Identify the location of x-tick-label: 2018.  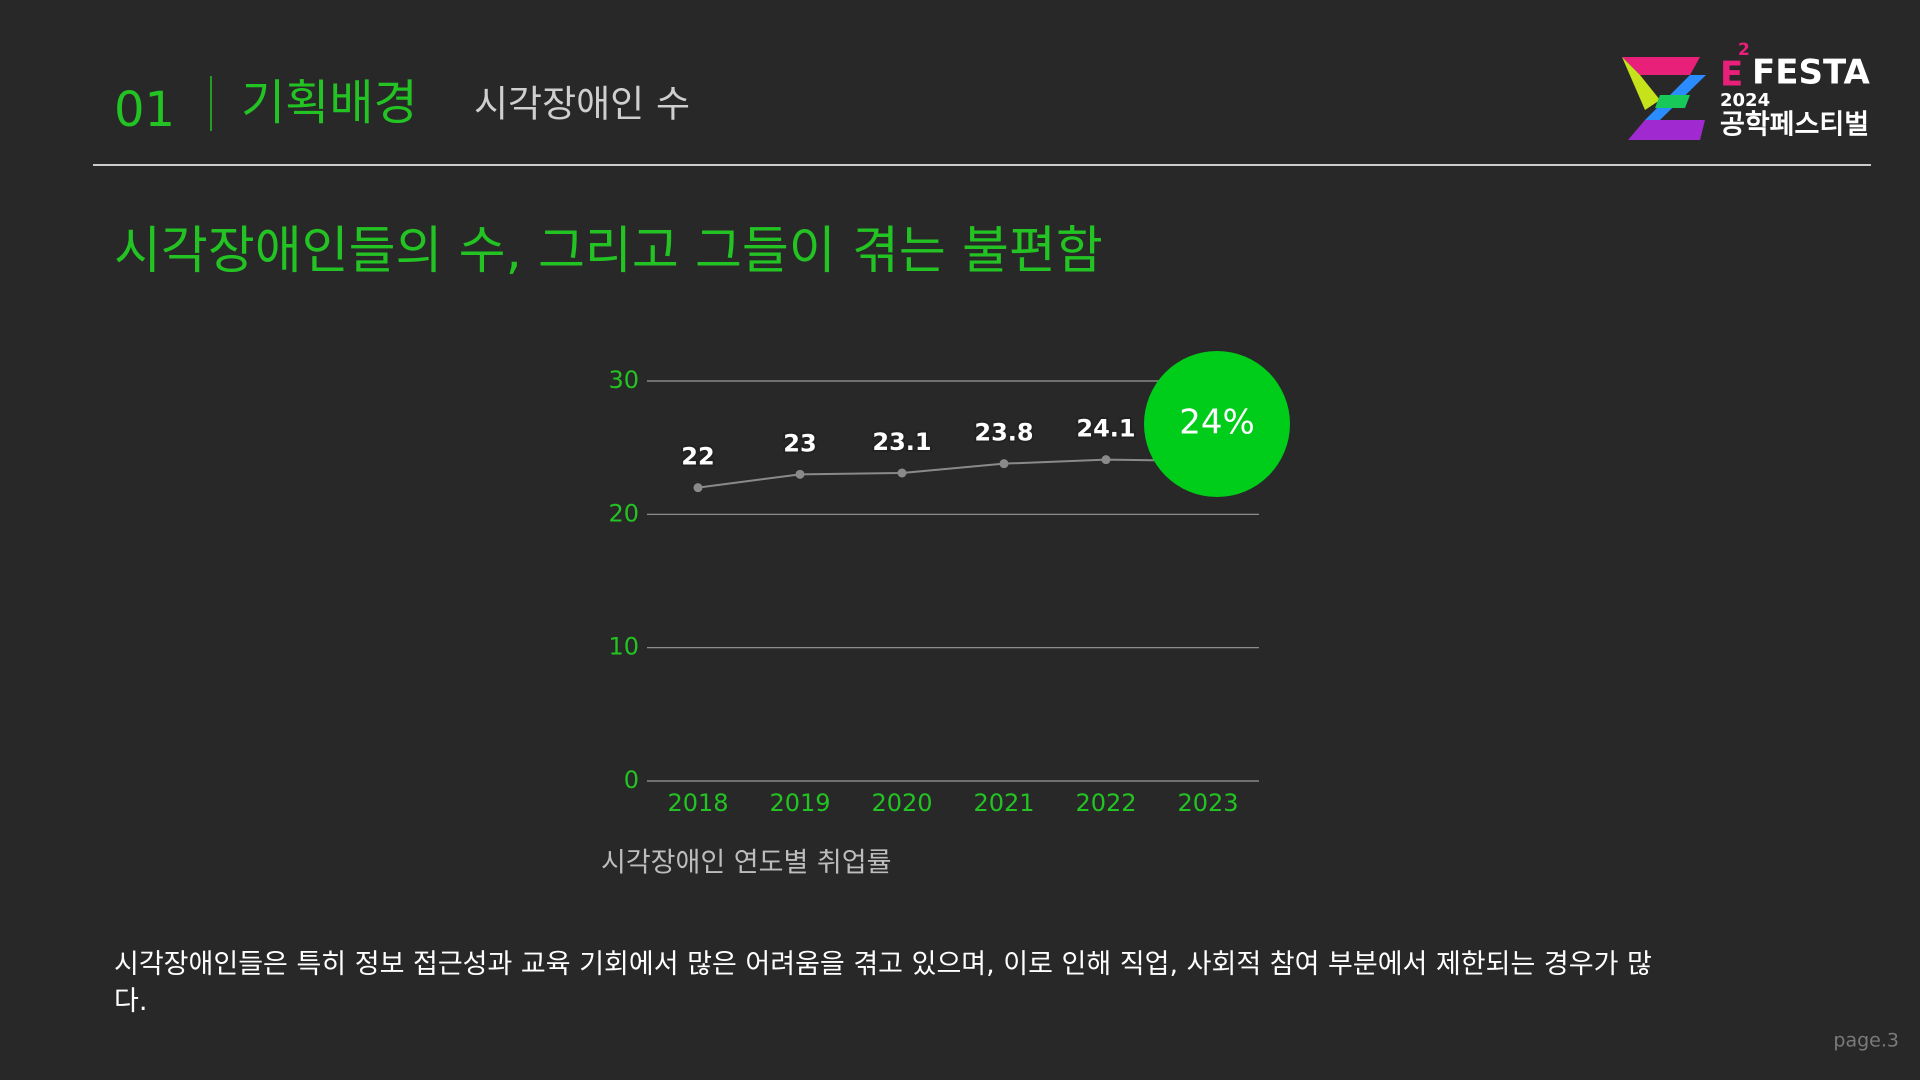
(697, 803).